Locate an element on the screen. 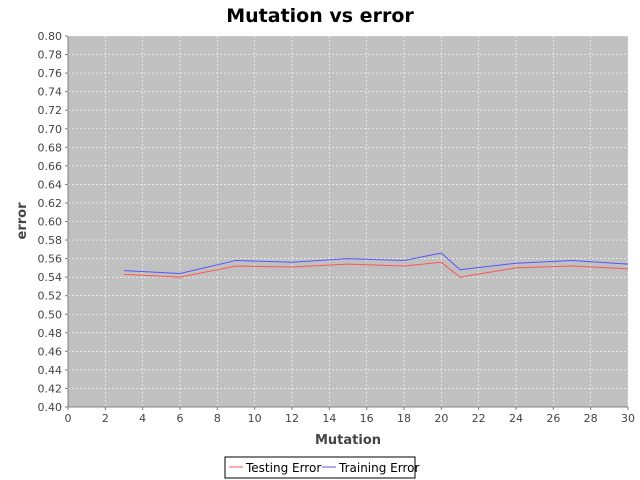 The image size is (640, 480). y-tick-label: 0.66 is located at coordinates (50, 166).